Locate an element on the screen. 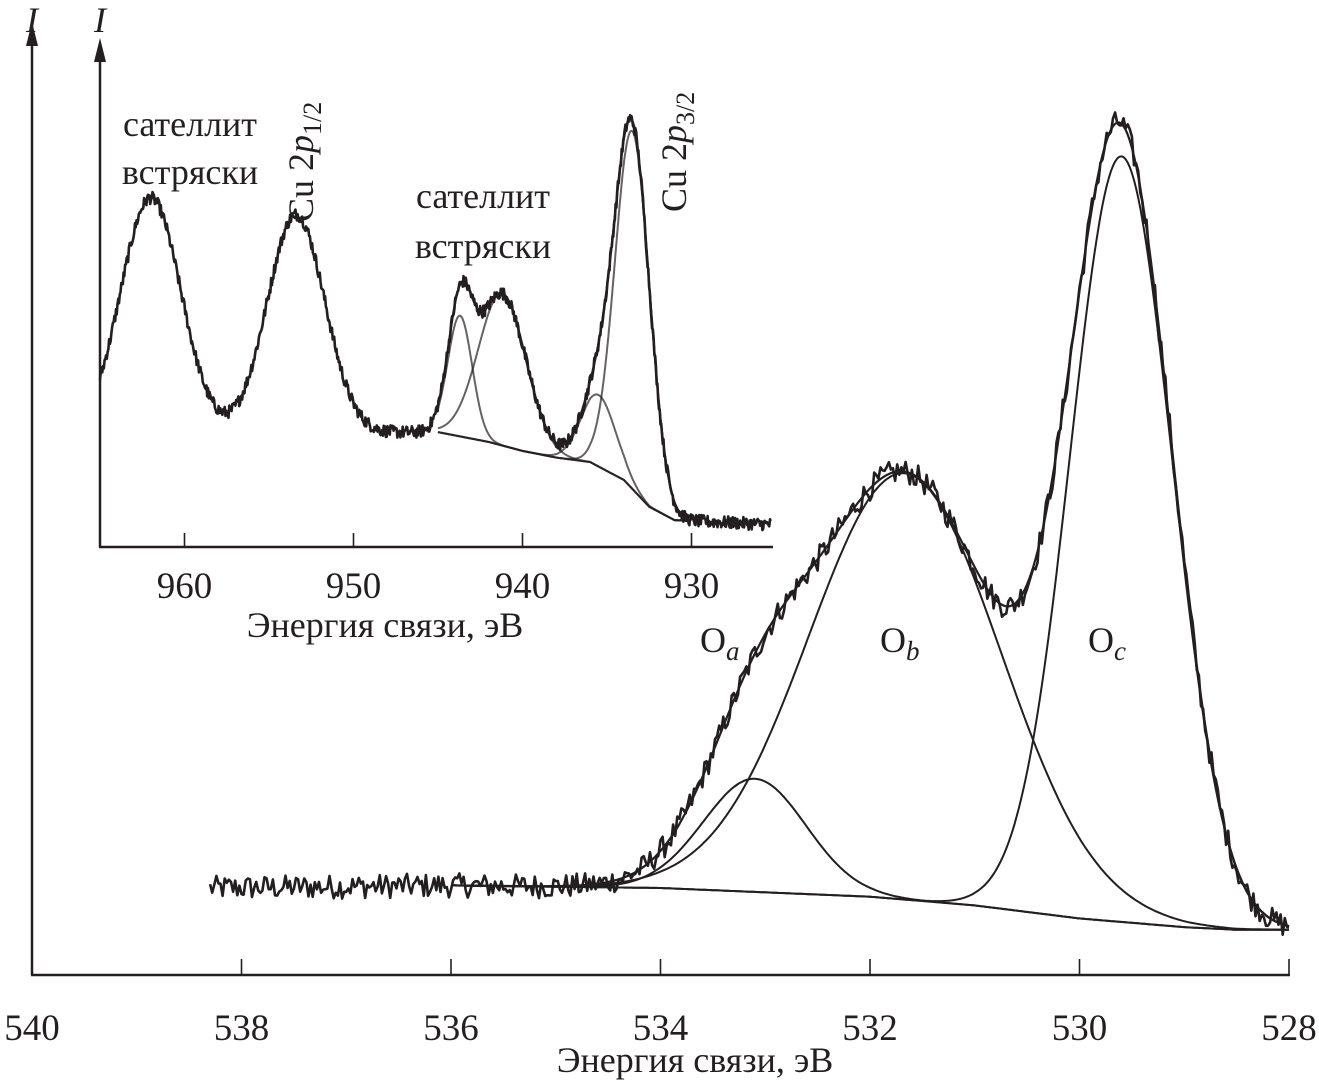  background-line is located at coordinates (870, 907).